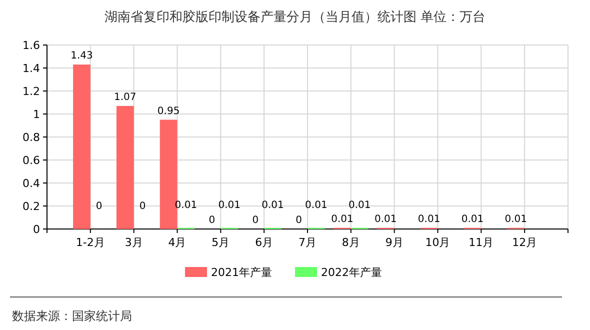 The image size is (590, 330). I want to click on x-tick-label: 8月, so click(351, 242).